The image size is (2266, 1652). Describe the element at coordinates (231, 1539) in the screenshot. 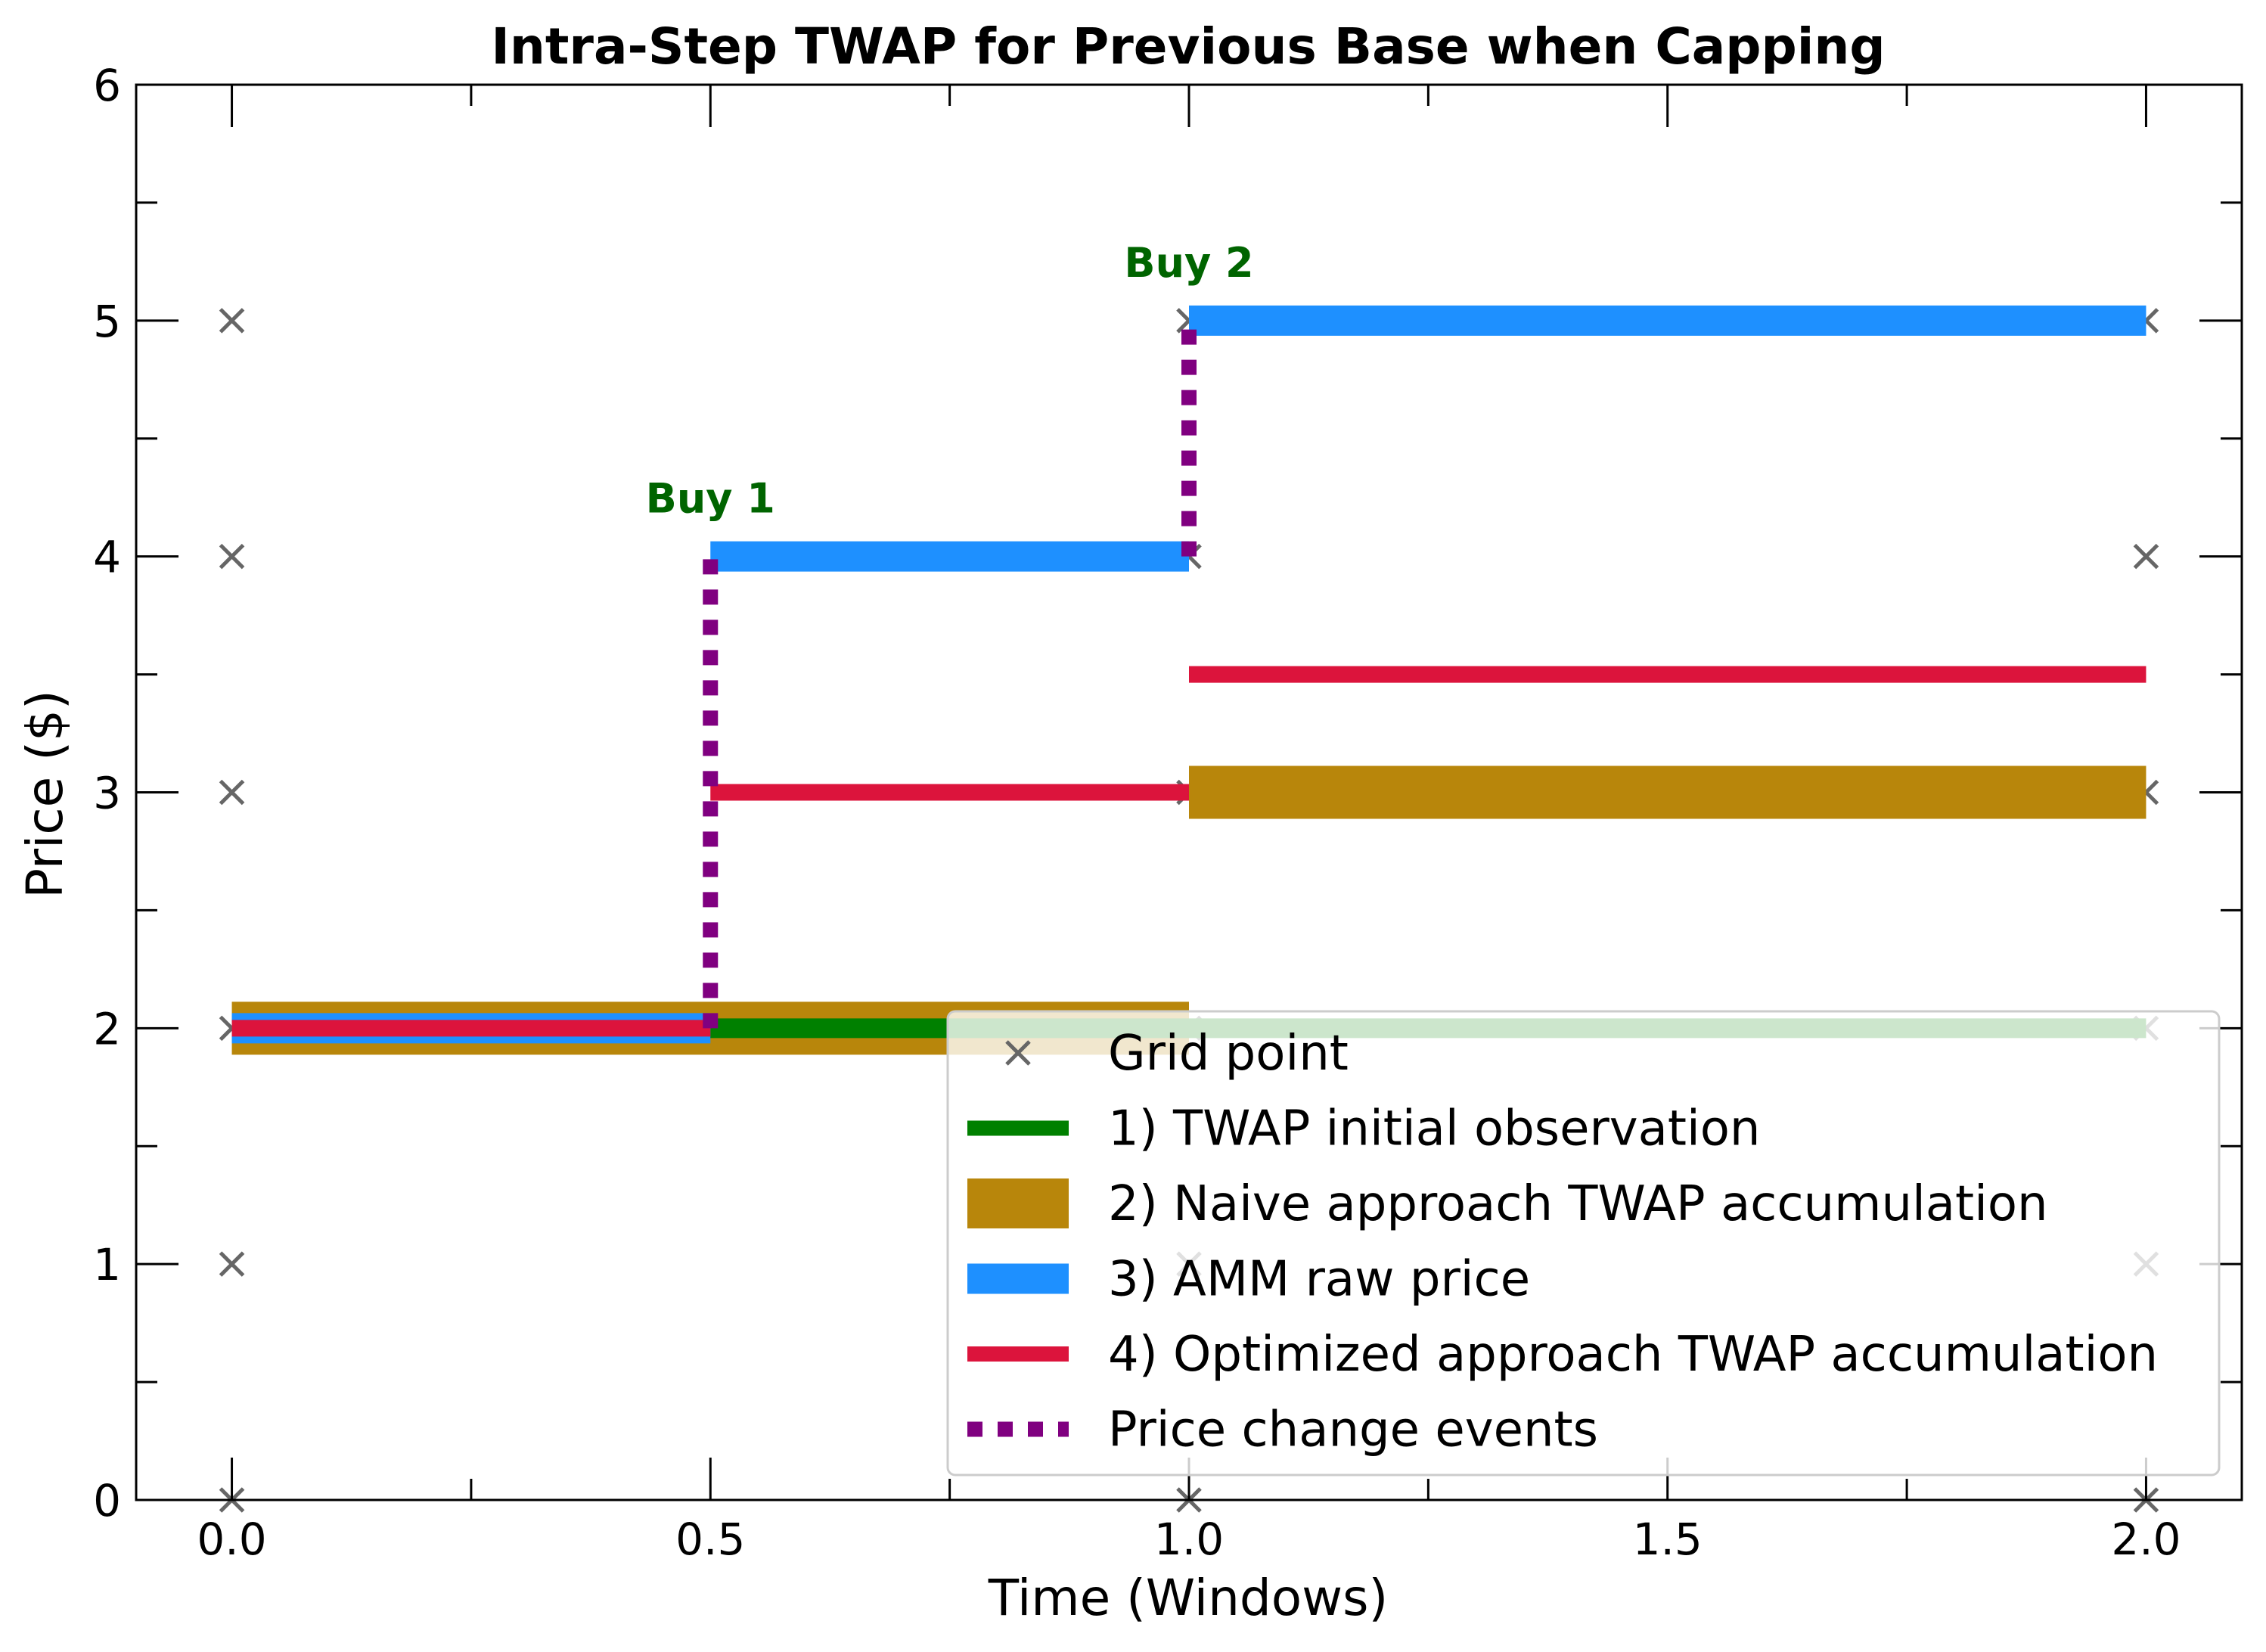

I see `x-tick-label: 0.0` at that location.